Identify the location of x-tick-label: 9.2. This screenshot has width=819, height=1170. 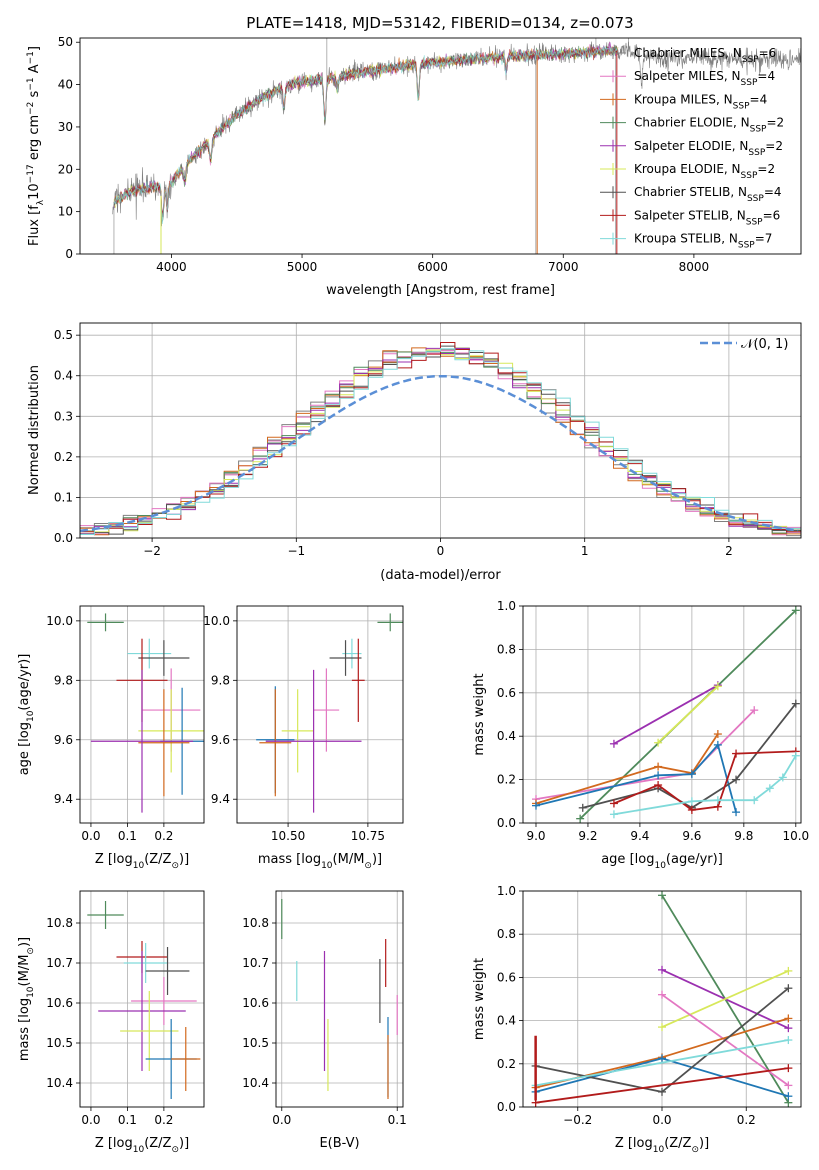
(587, 836).